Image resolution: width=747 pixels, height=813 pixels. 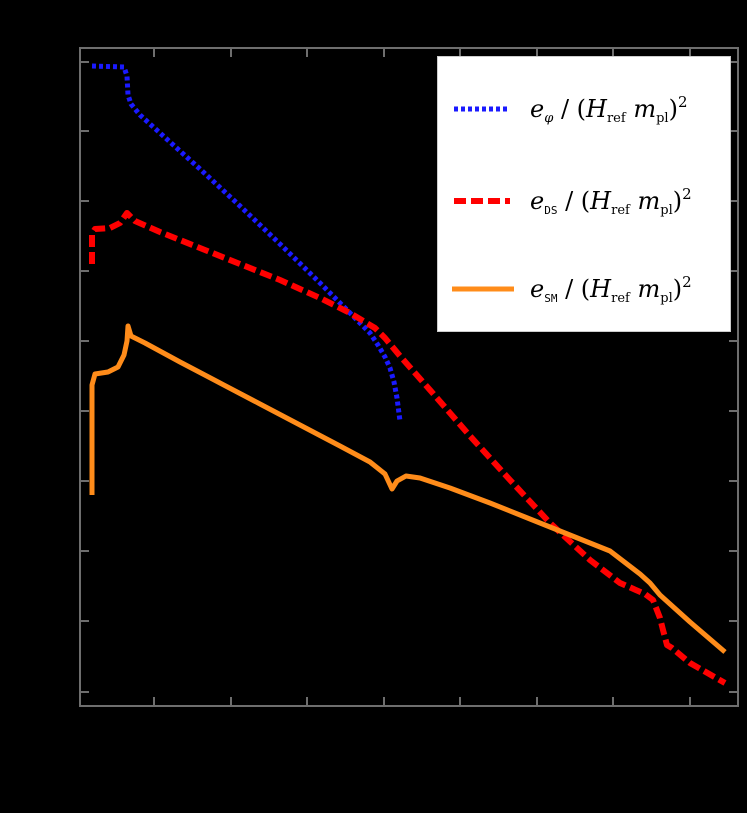 I want to click on legend-item-e-ds: eDS / (Href mpl)2, so click(x=584, y=201).